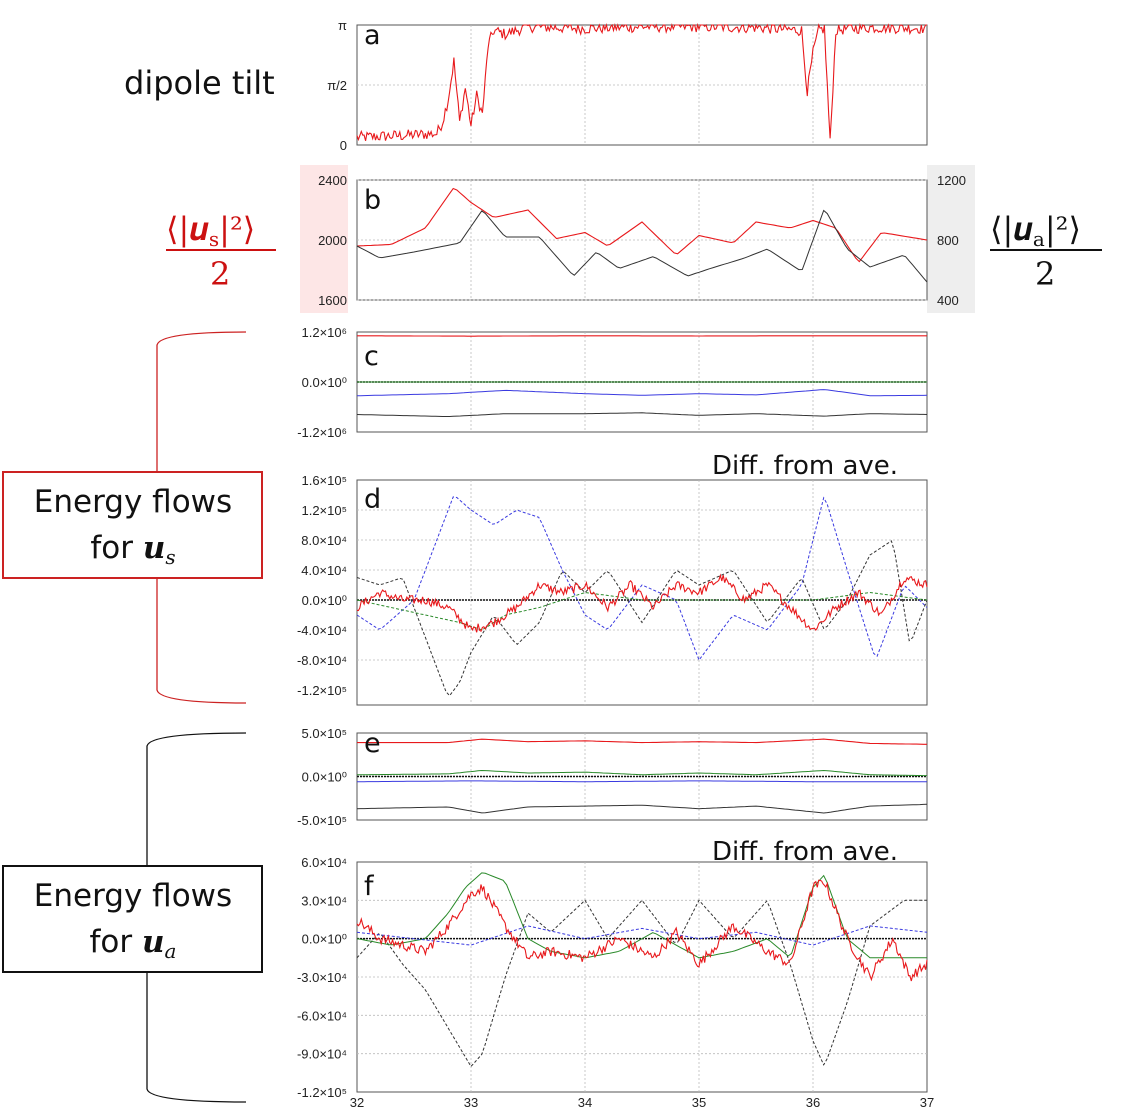  Describe the element at coordinates (372, 35) in the screenshot. I see `panel-letter-a: a` at that location.